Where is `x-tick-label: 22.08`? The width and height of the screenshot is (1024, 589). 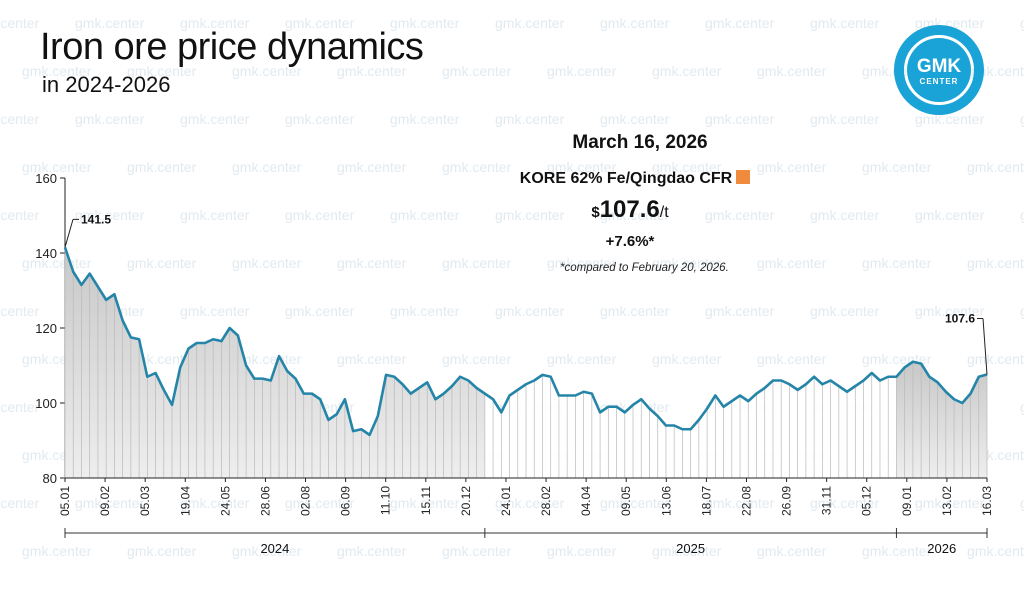 x-tick-label: 22.08 is located at coordinates (746, 501).